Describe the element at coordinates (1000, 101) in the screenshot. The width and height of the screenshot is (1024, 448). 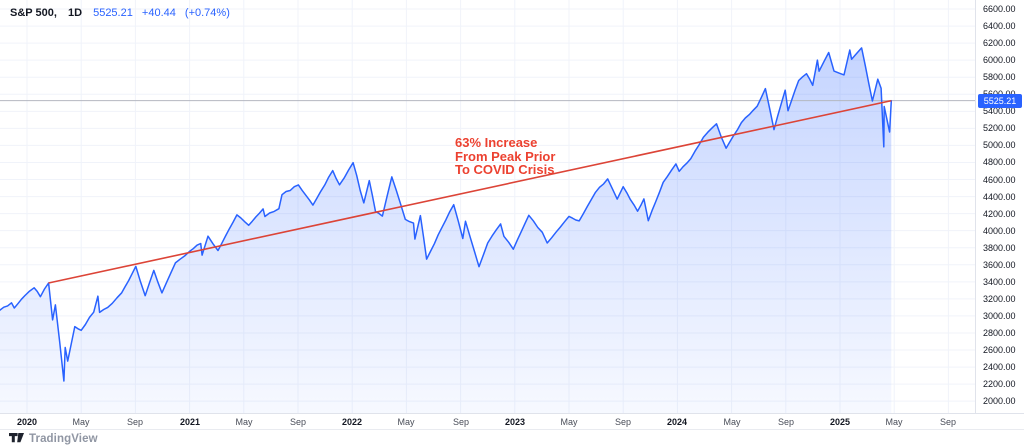
I see `last-price-badge: 5525.21` at that location.